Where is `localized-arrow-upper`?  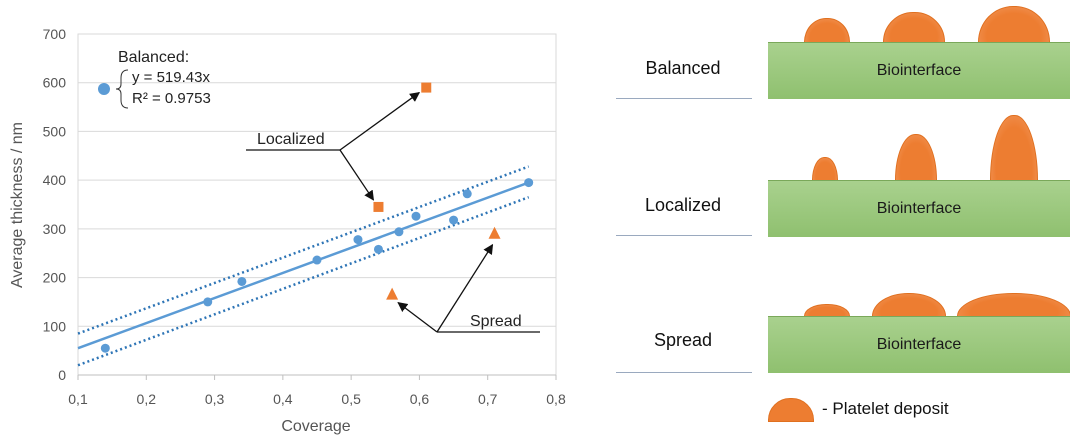 localized-arrow-upper is located at coordinates (380, 121).